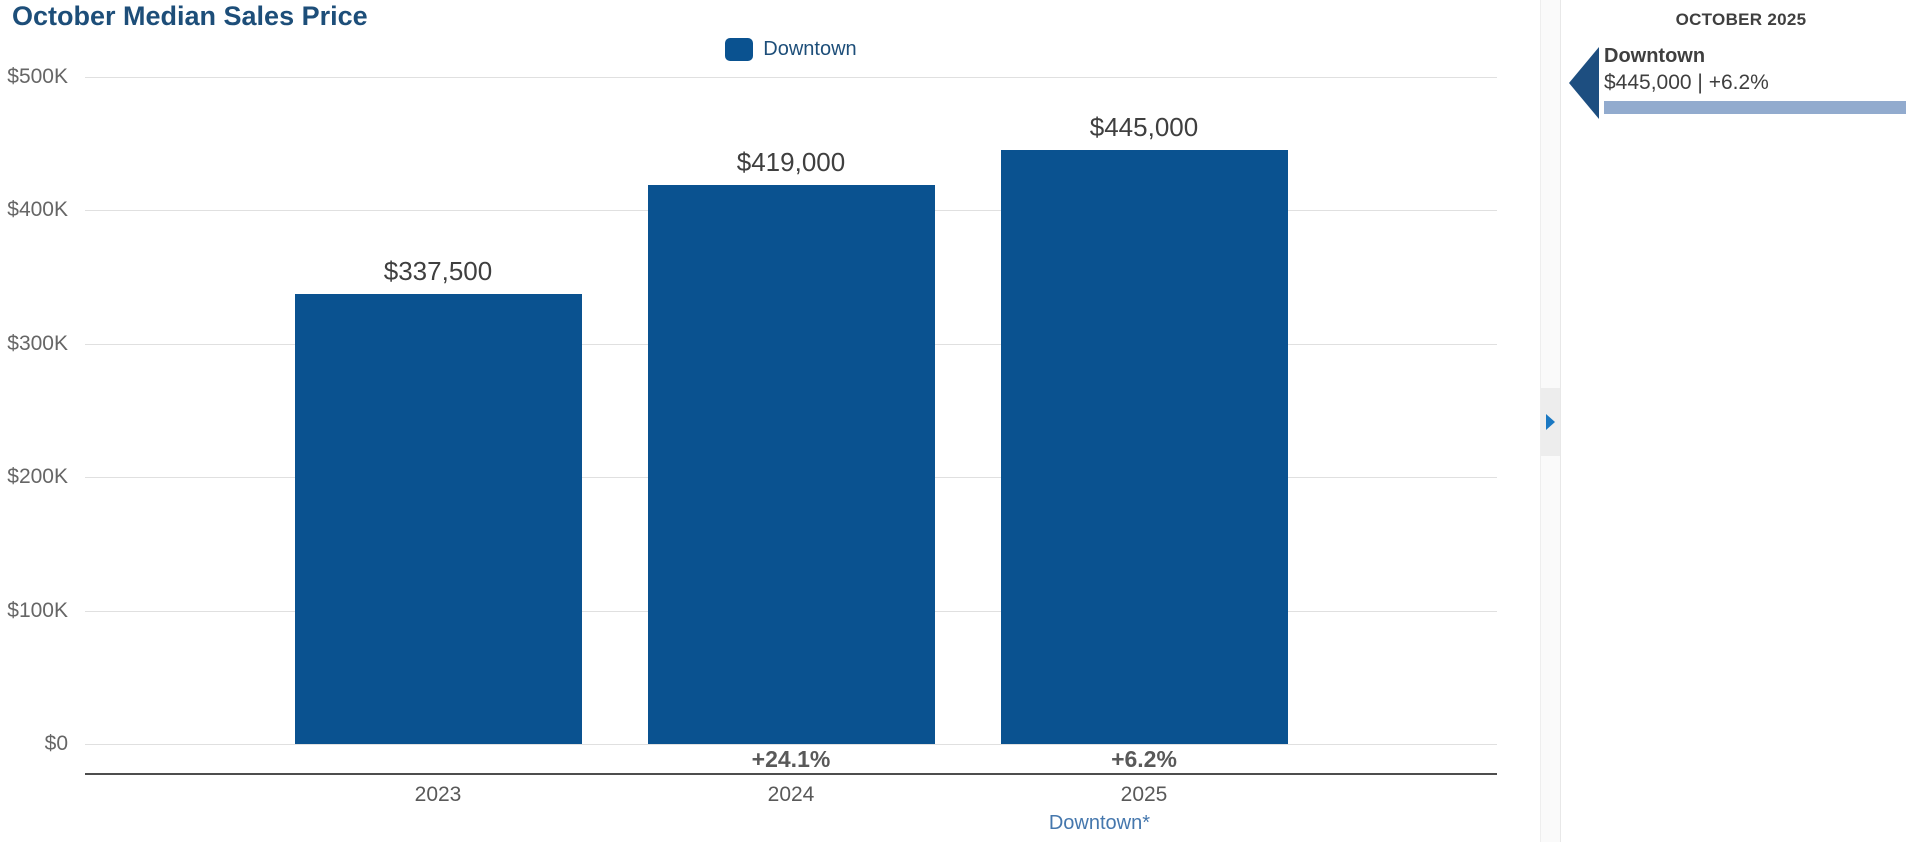 The width and height of the screenshot is (1920, 842). I want to click on y-tick-label: $300K, so click(37, 343).